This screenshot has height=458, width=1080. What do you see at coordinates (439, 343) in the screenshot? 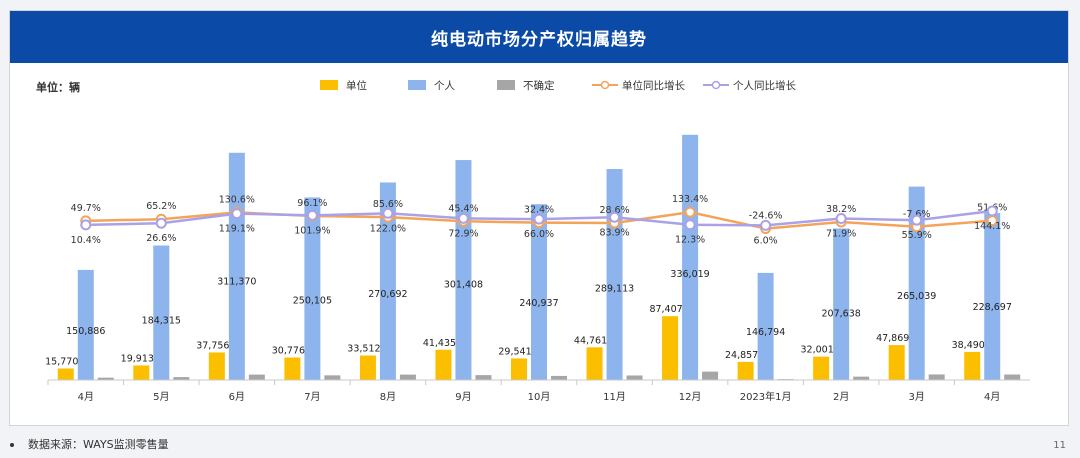
I see `bar-data-label: 41,435` at bounding box center [439, 343].